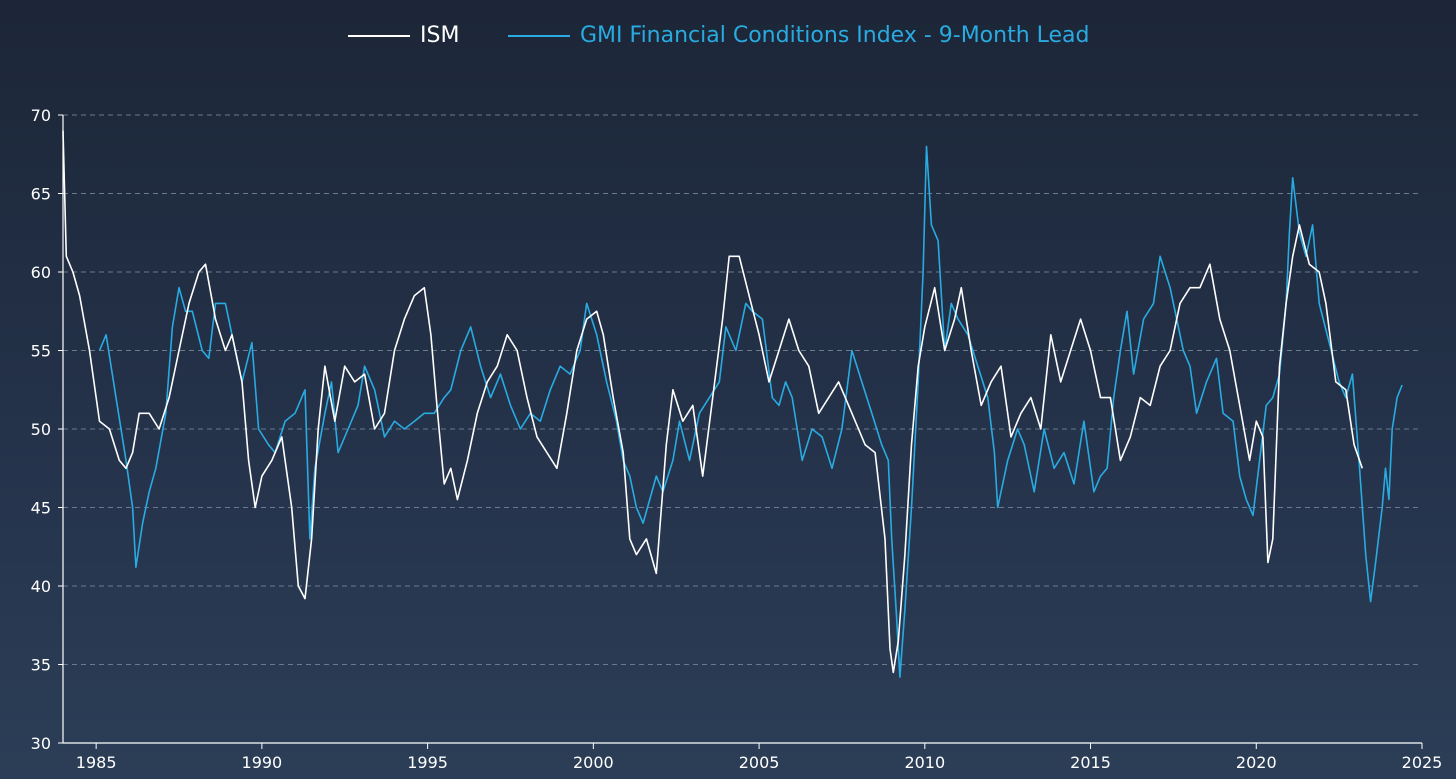  Describe the element at coordinates (41, 194) in the screenshot. I see `y-tick-label: 65` at that location.